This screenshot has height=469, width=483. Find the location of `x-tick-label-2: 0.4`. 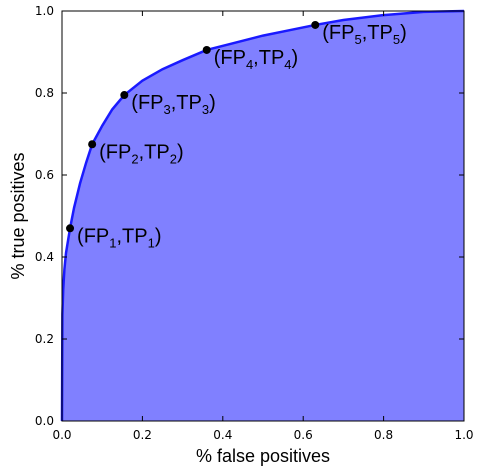

x-tick-label-2: 0.4 is located at coordinates (222, 435).